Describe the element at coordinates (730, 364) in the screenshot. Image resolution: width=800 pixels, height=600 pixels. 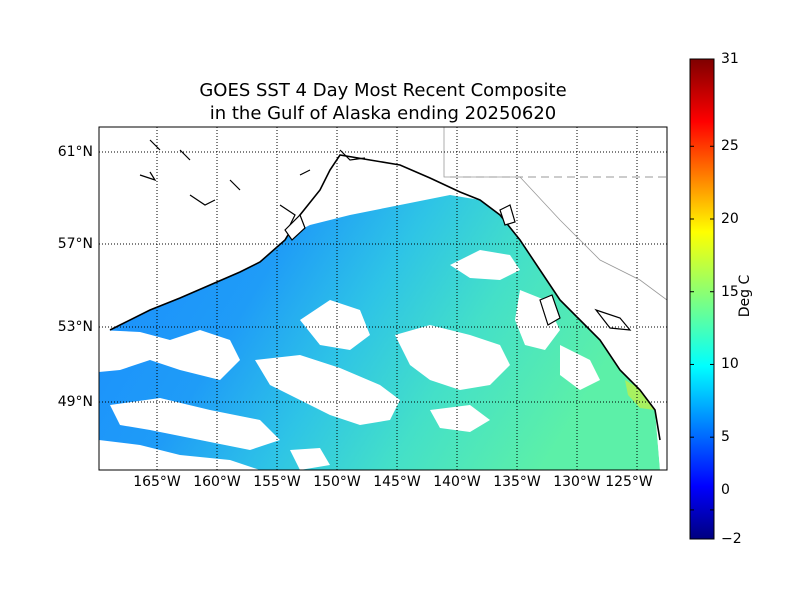
I see `colorbar-tick-label: 10` at that location.